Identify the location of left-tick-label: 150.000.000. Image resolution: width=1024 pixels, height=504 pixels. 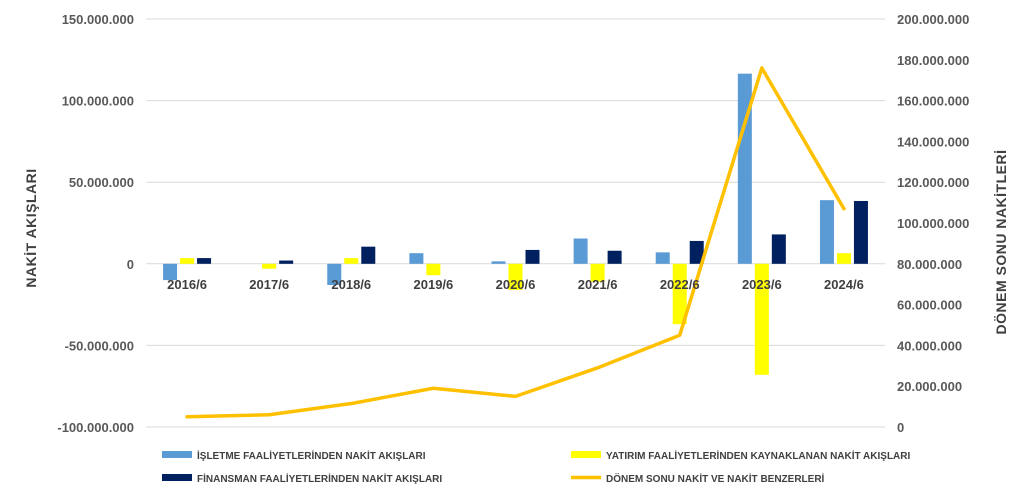
(98, 19).